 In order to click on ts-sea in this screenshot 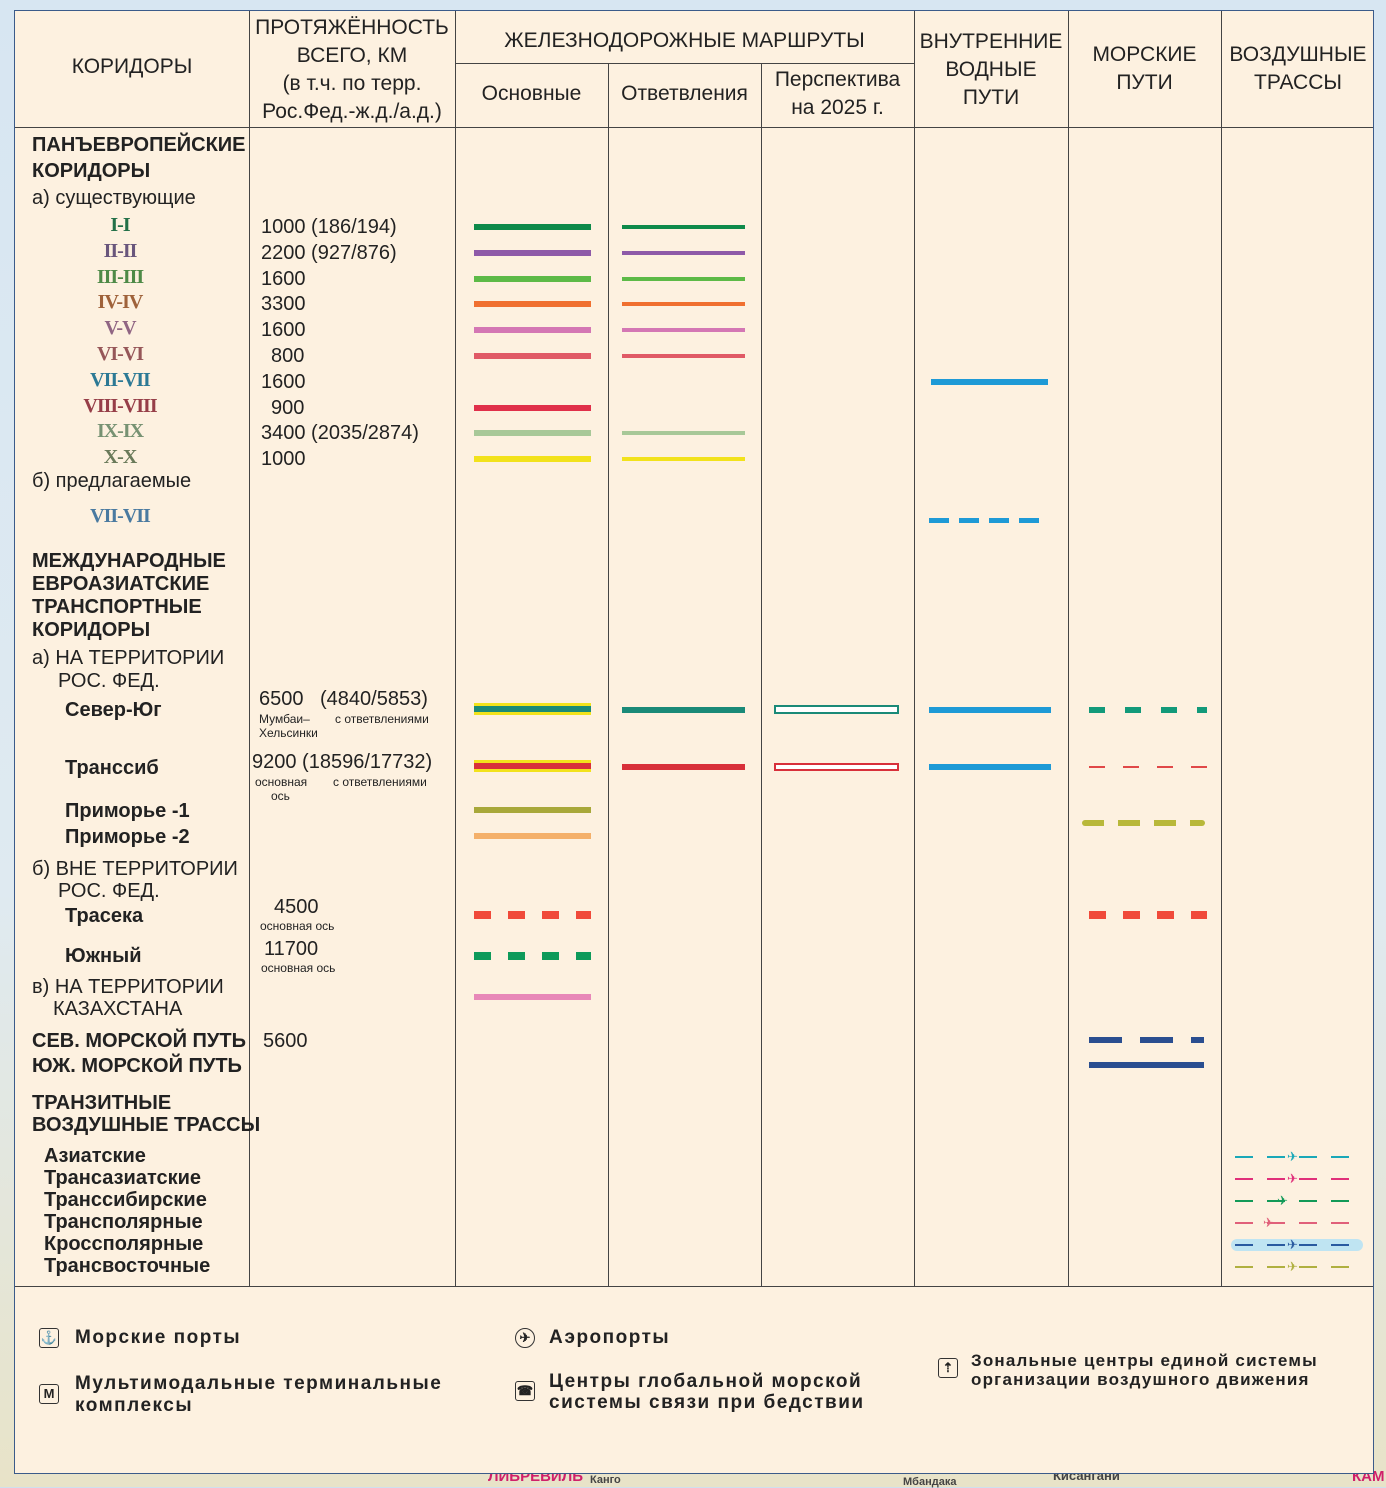, I will do `click(1148, 767)`.